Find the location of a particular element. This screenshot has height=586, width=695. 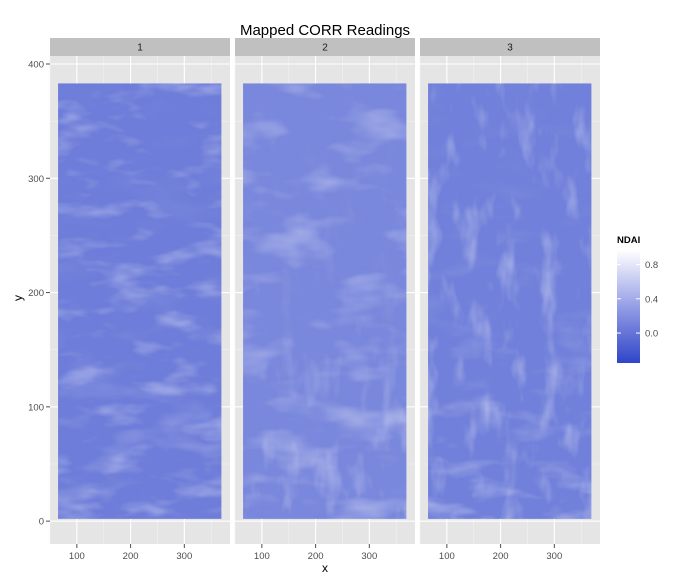

legend-tick-label: 0.4 is located at coordinates (651, 299).